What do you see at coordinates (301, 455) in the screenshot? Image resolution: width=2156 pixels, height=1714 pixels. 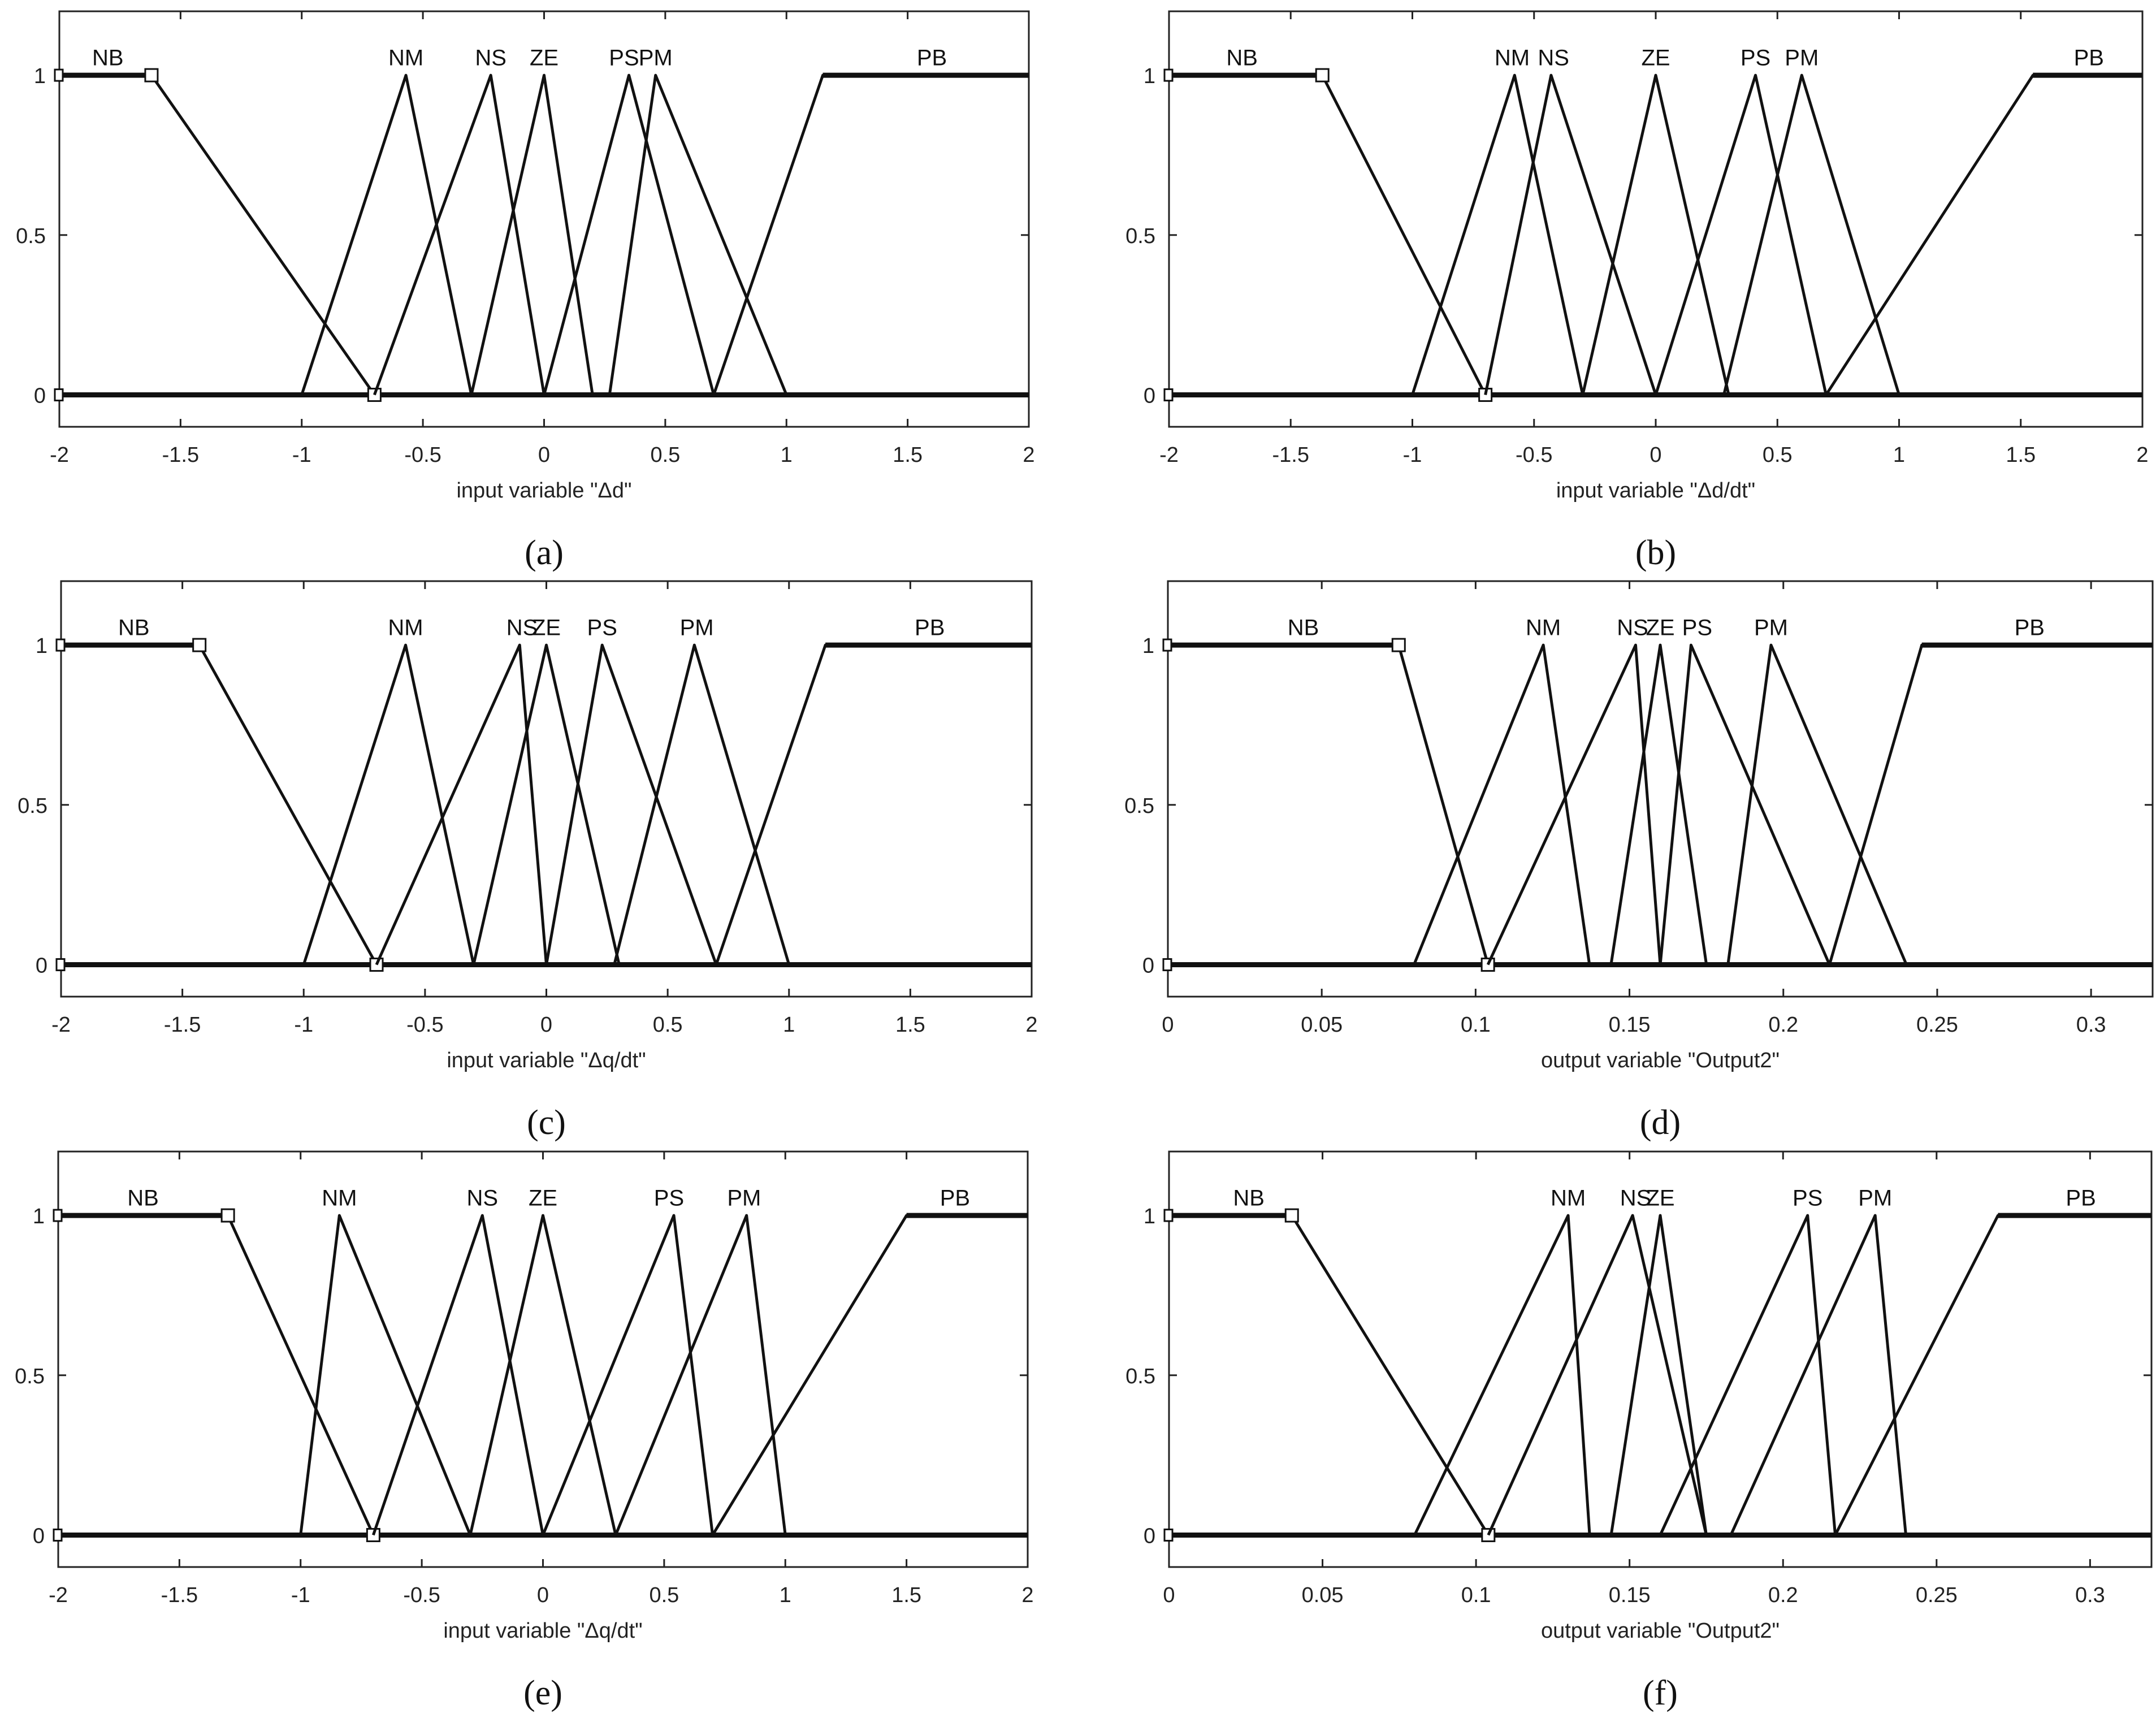 I see `x-tick-label: -1` at bounding box center [301, 455].